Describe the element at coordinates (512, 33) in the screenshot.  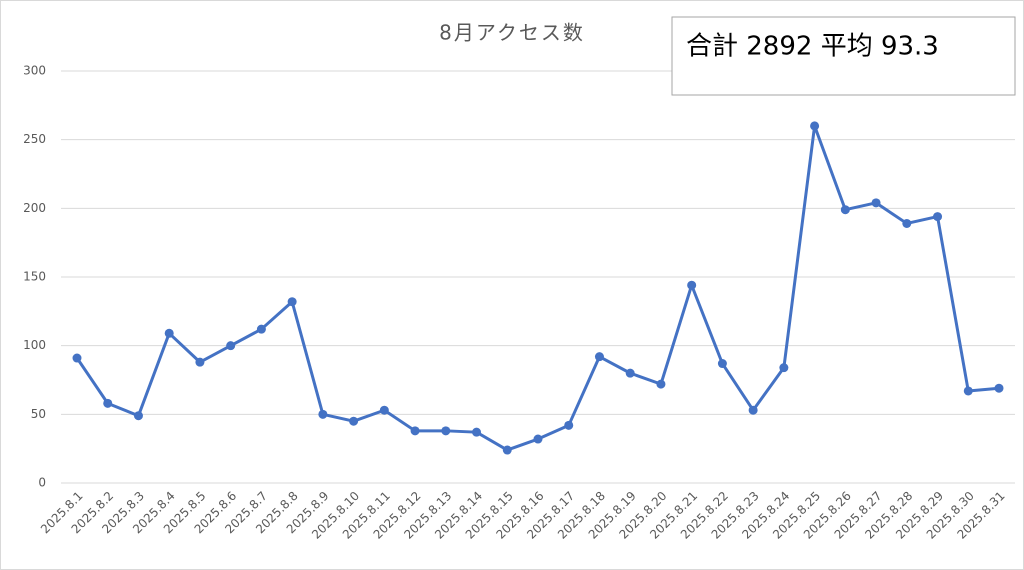
I see `chart-title: 8月アクセス数` at that location.